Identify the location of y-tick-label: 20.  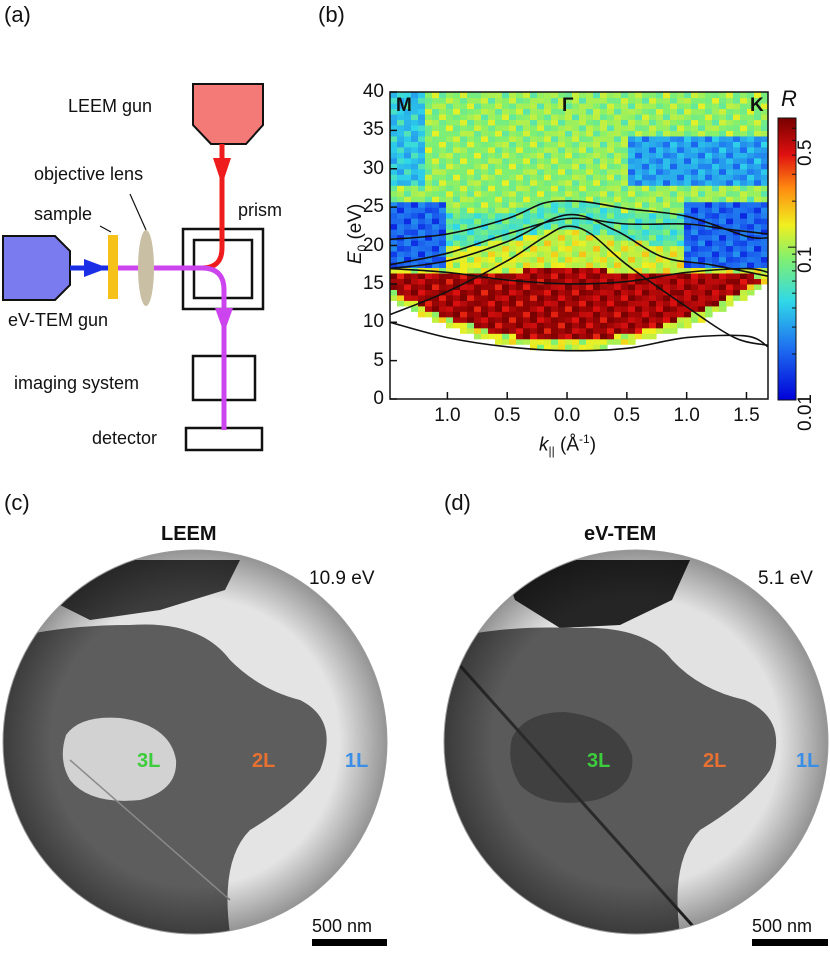
(373, 245).